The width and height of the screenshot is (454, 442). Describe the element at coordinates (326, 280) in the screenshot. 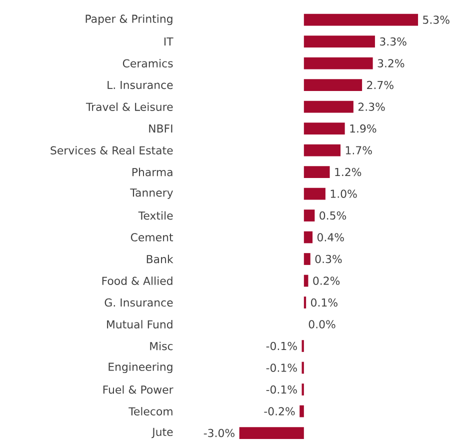

I see `data-label: 0.2%` at that location.